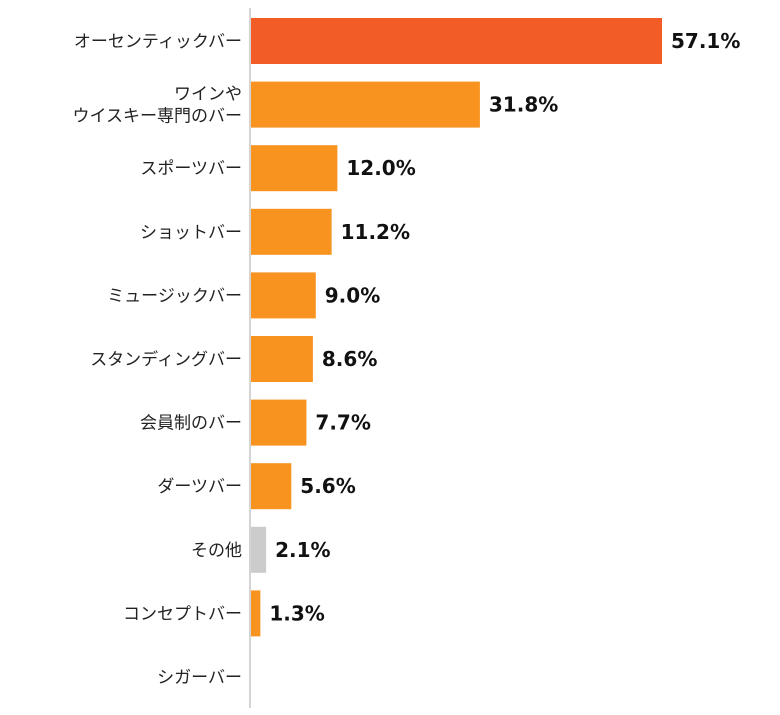 This screenshot has height=715, width=780. Describe the element at coordinates (327, 486) in the screenshot. I see `value-label-7: 5.6%` at that location.